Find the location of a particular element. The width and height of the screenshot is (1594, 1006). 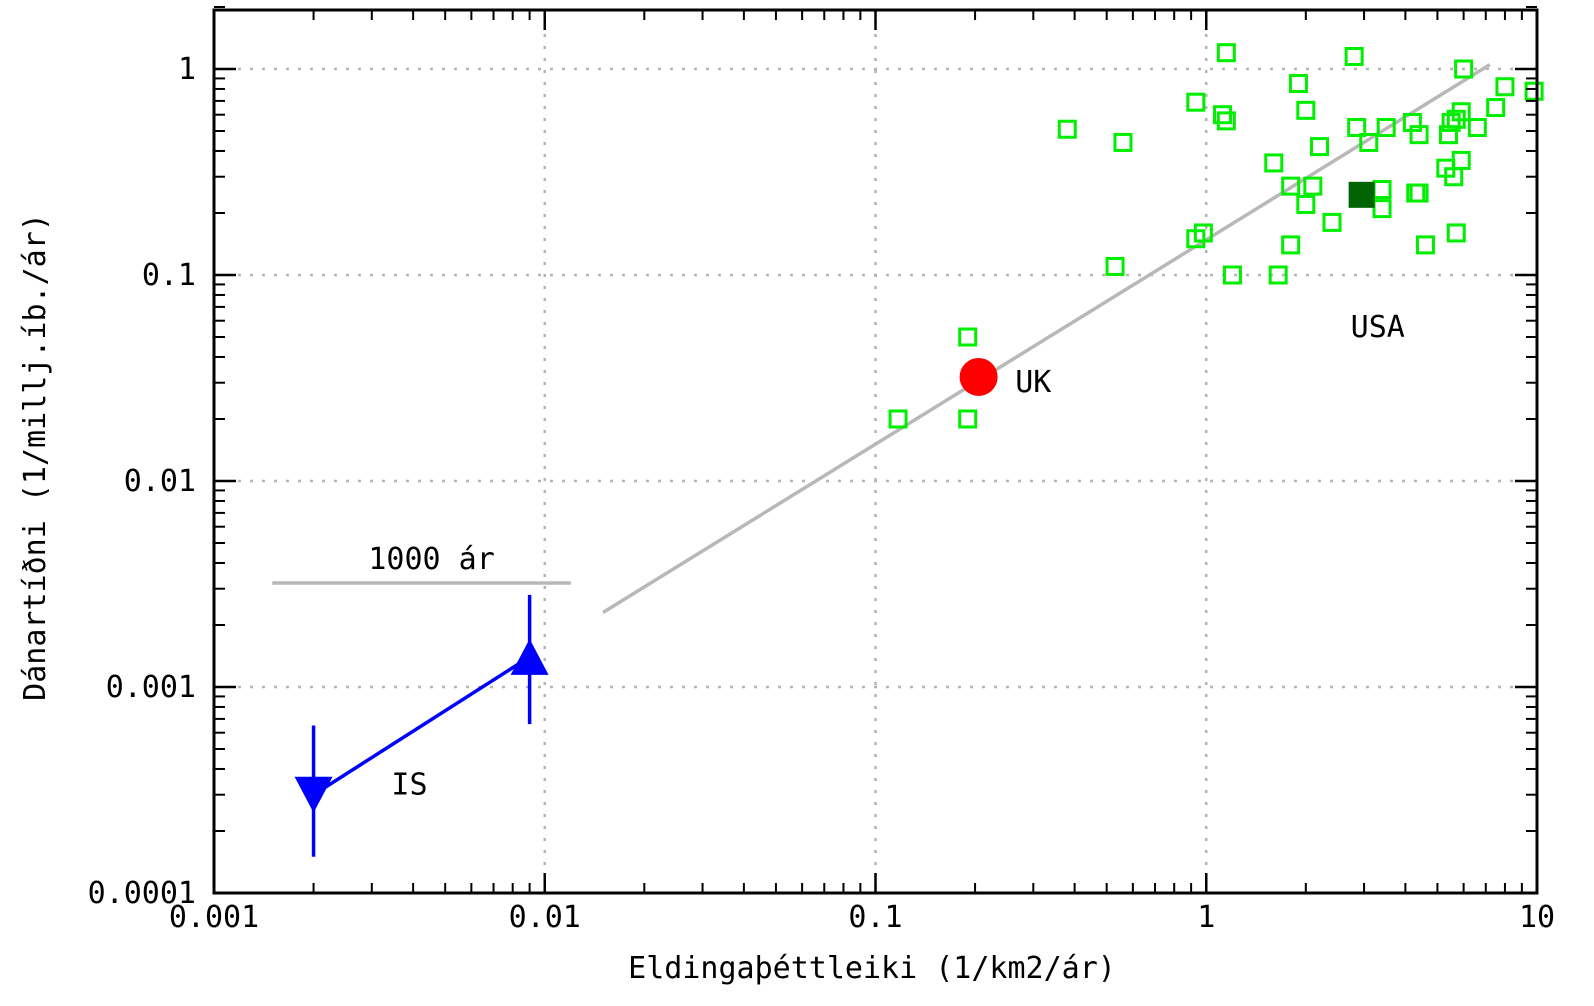

annotation-usa: USA is located at coordinates (1378, 327).